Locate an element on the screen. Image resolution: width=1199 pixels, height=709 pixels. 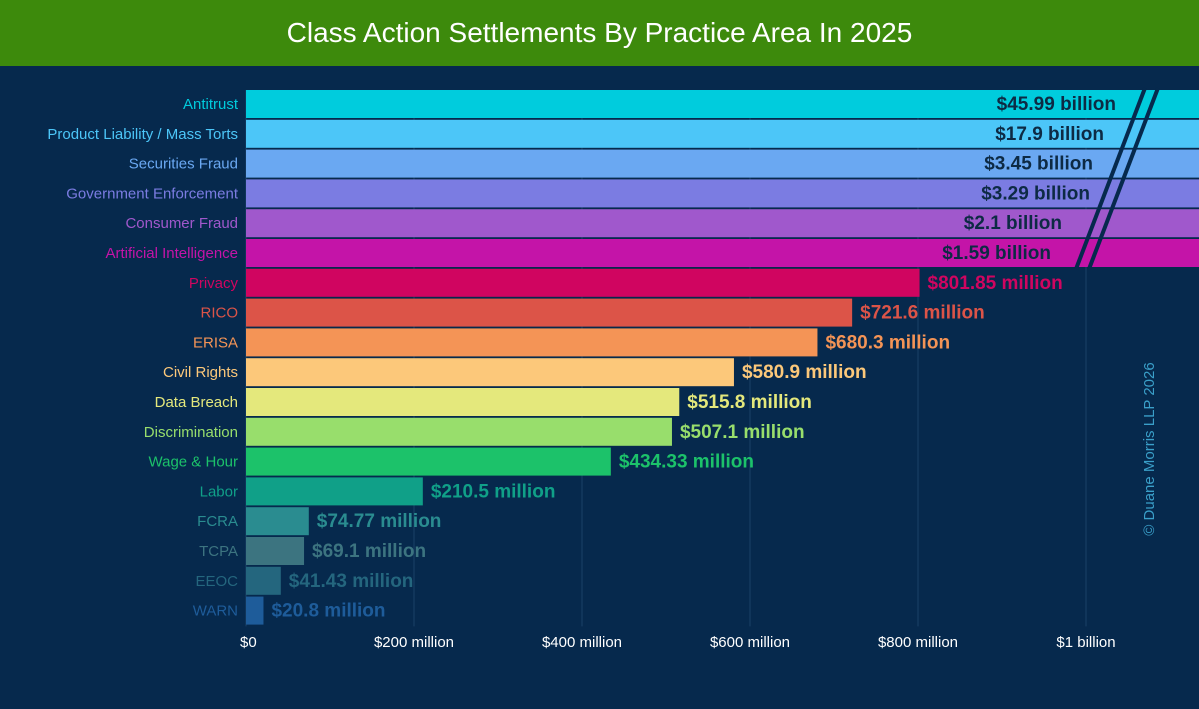
bar-warn is located at coordinates (255, 610).